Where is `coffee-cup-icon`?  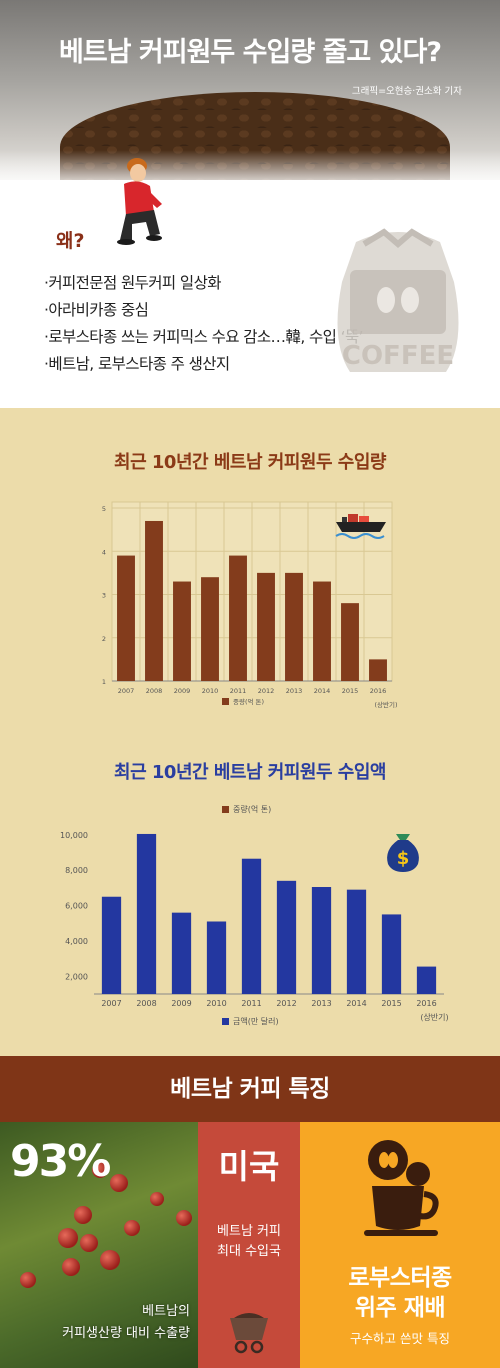 coffee-cup-icon is located at coordinates (401, 1188).